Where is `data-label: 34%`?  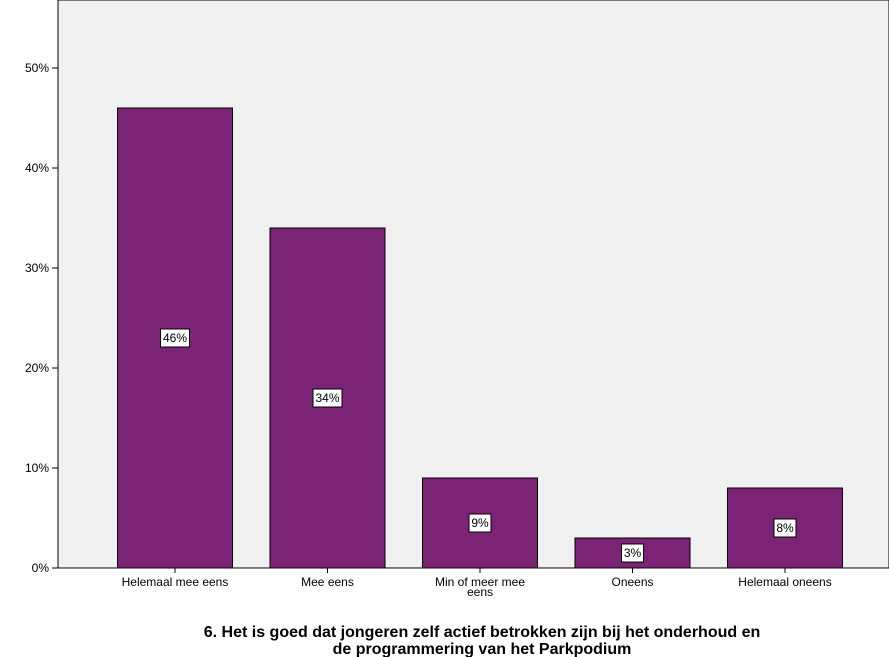
data-label: 34% is located at coordinates (327, 398).